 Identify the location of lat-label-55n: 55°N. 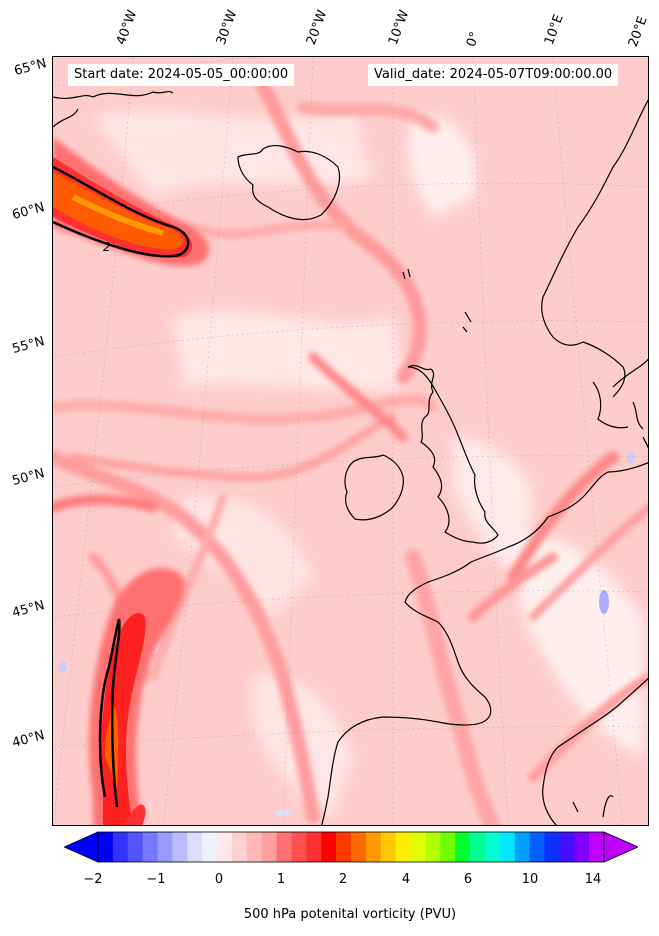
(28, 345).